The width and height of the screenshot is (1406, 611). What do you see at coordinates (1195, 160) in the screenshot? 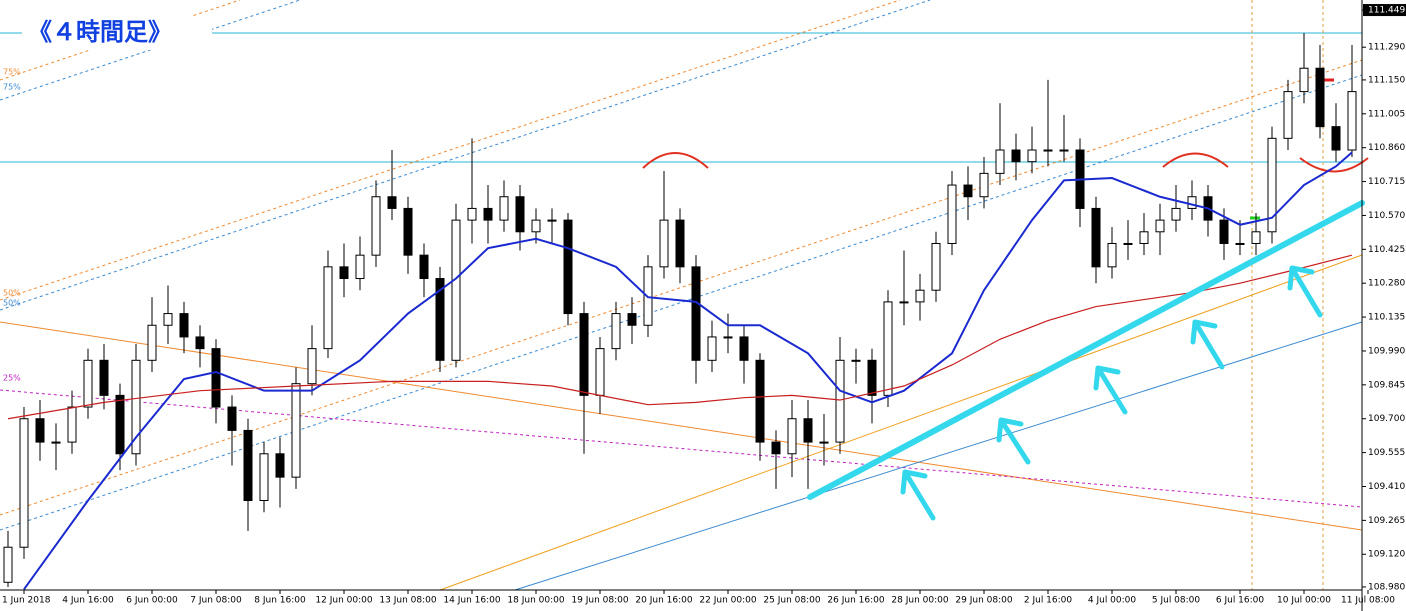
I see `arc` at bounding box center [1195, 160].